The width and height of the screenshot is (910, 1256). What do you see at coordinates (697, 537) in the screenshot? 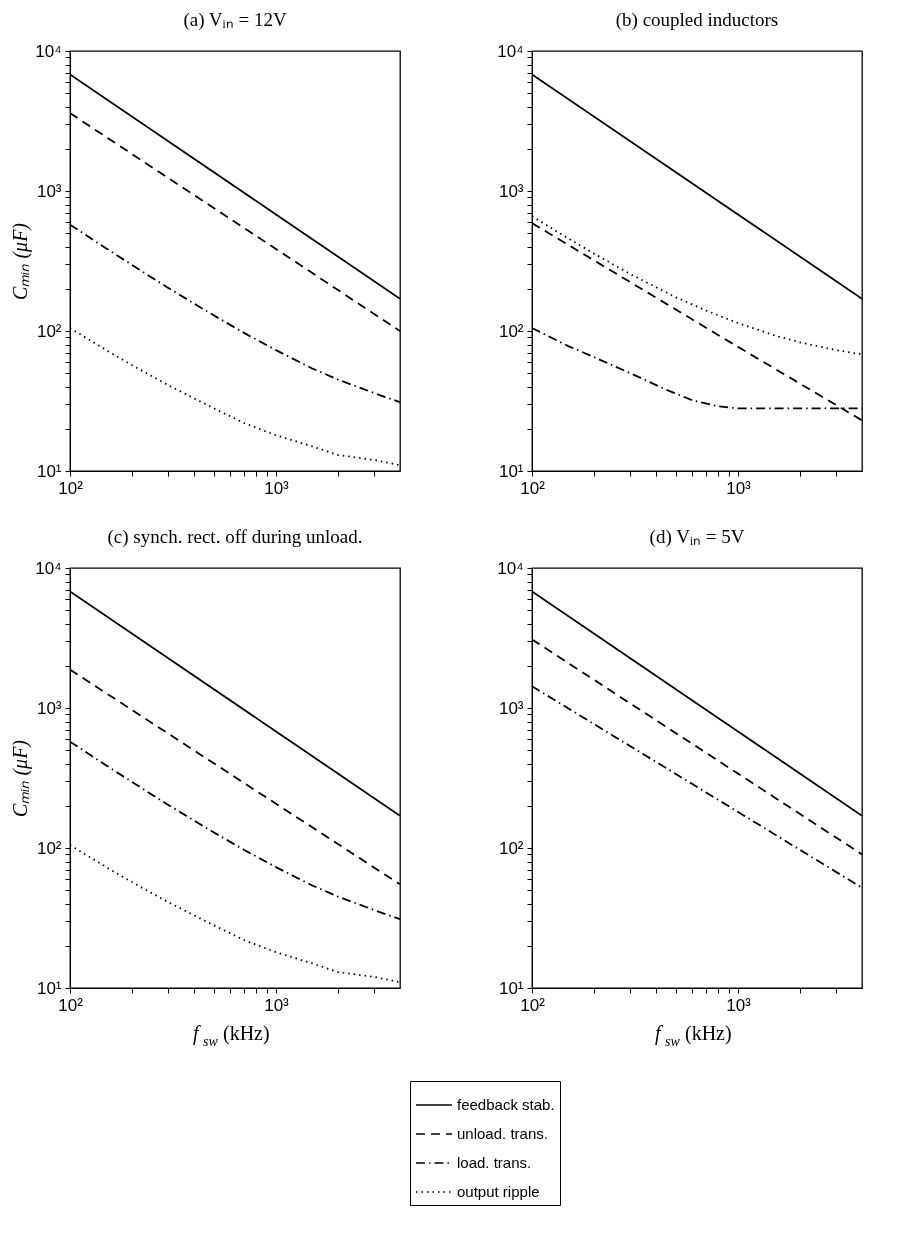
I see `chart-title: (d) Vᵢₙ = 5V` at bounding box center [697, 537].